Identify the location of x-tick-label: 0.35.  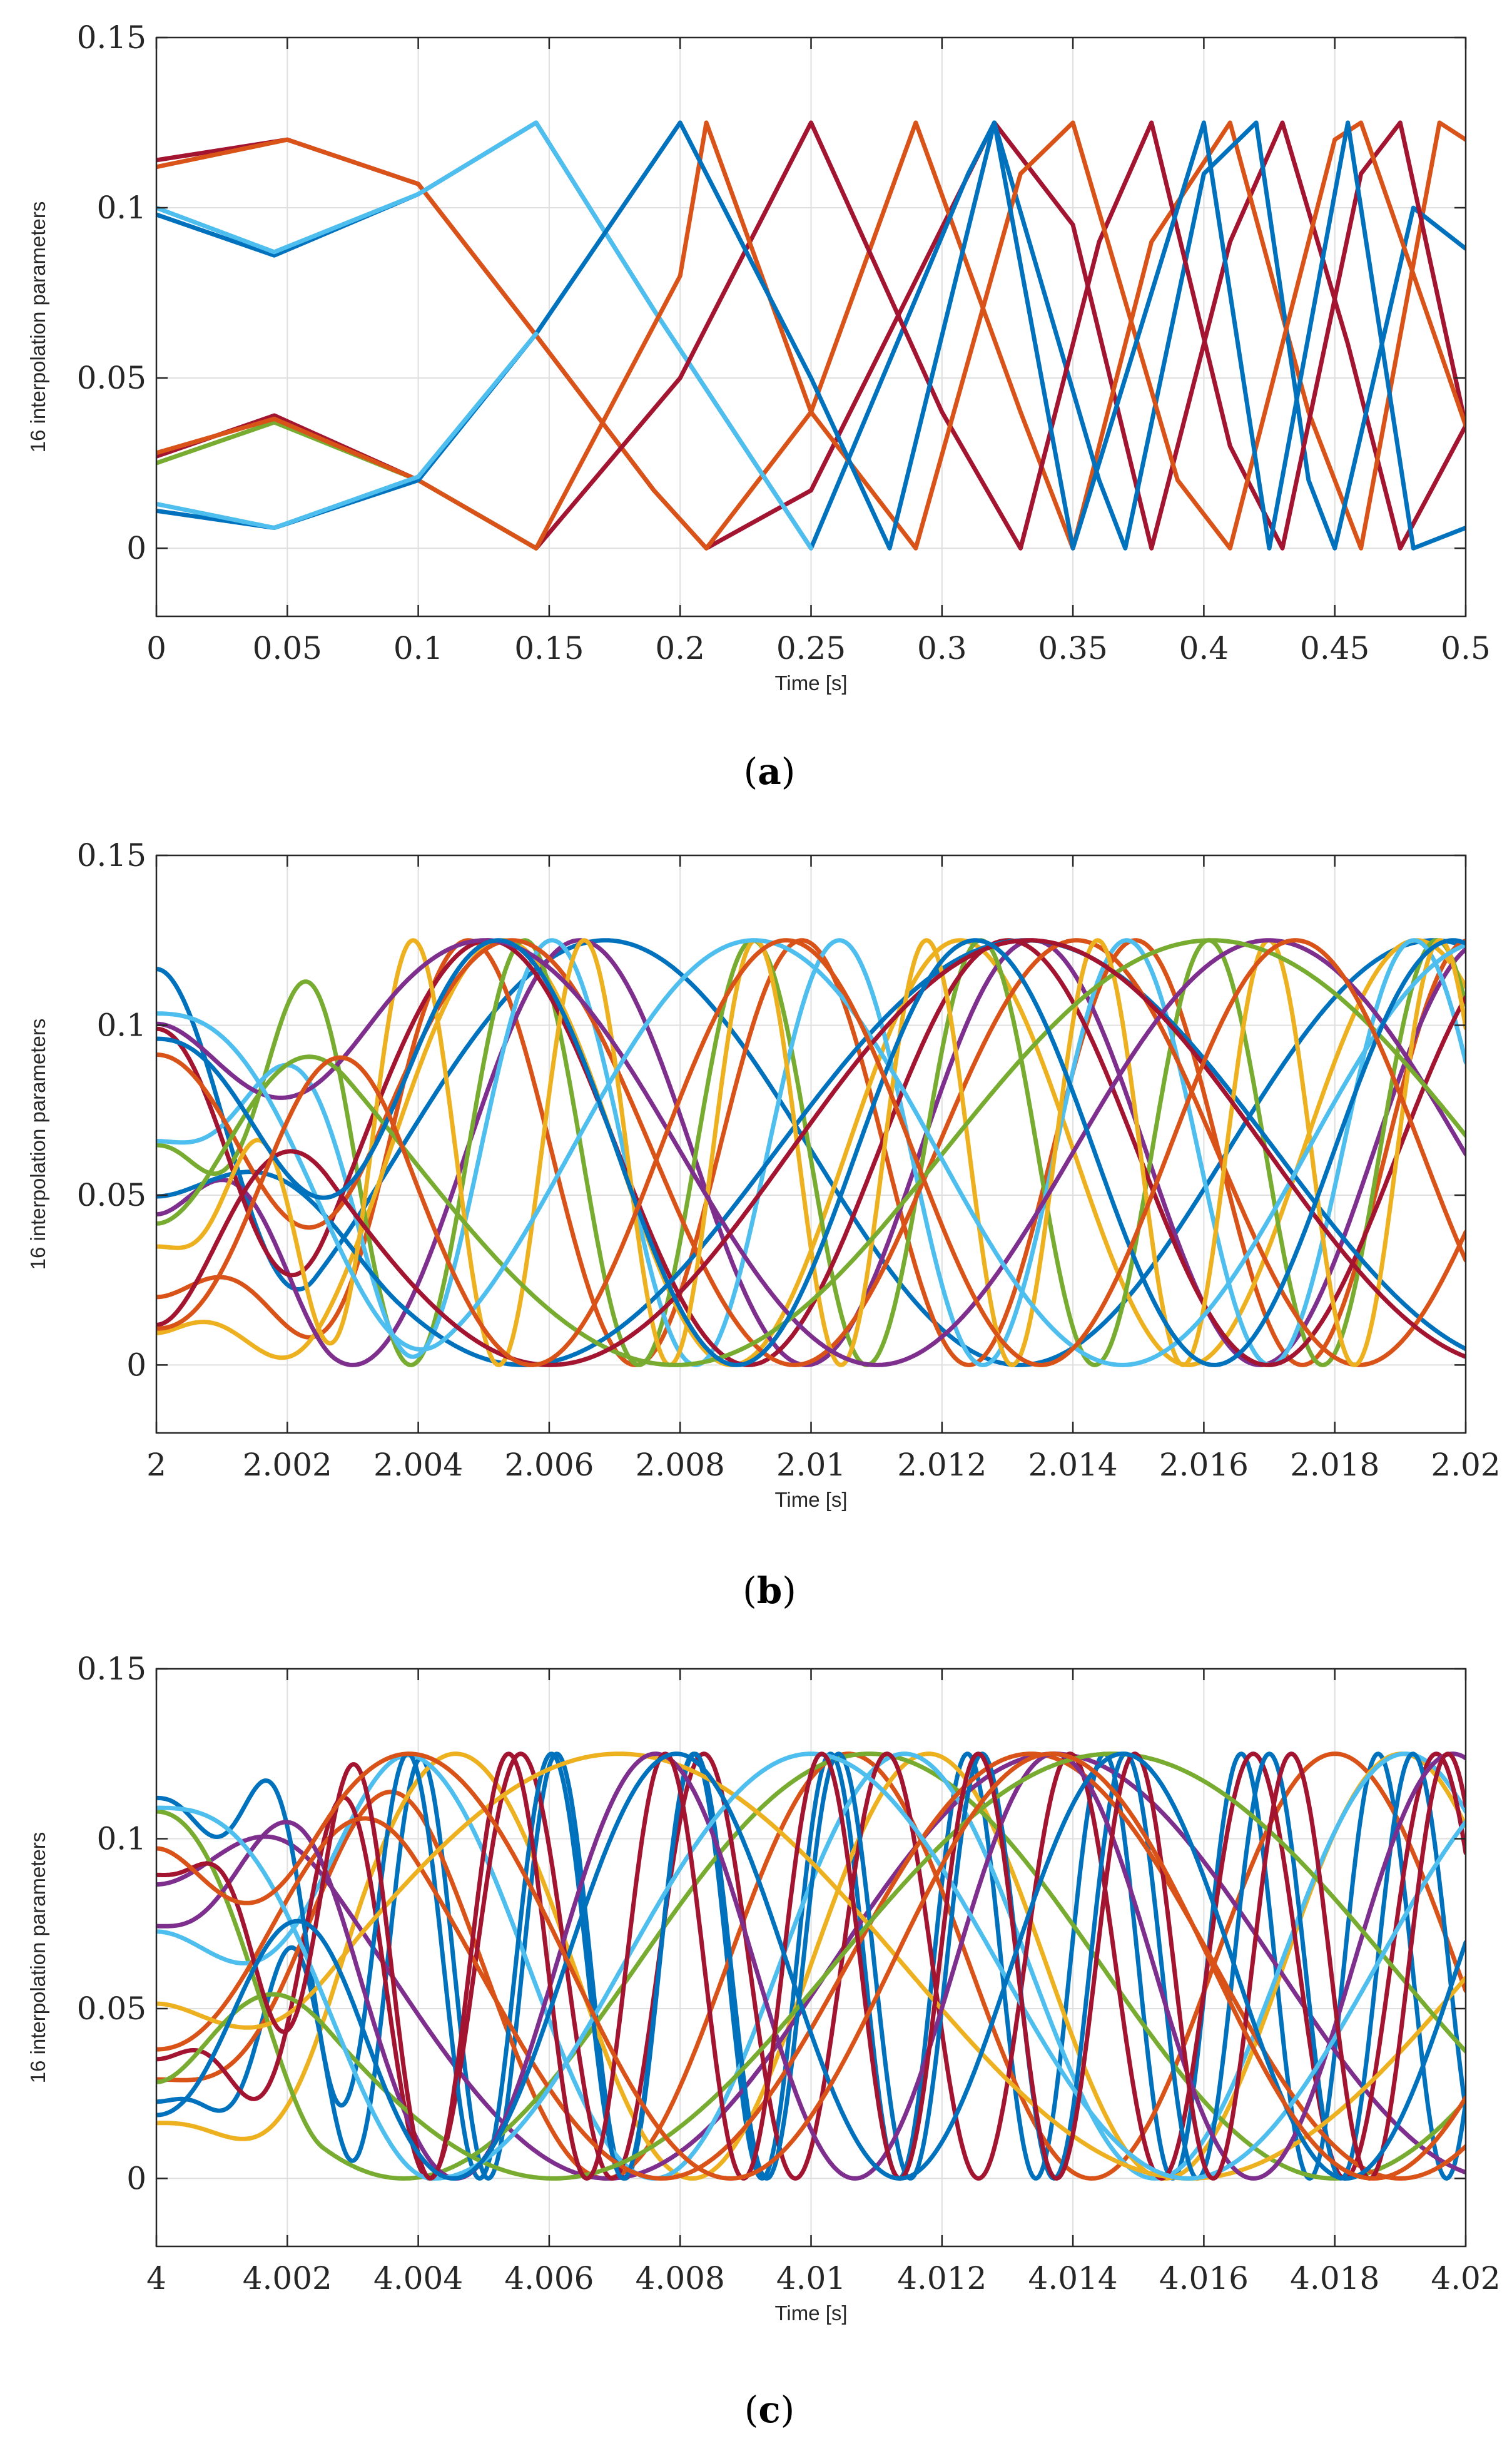
(1072, 648).